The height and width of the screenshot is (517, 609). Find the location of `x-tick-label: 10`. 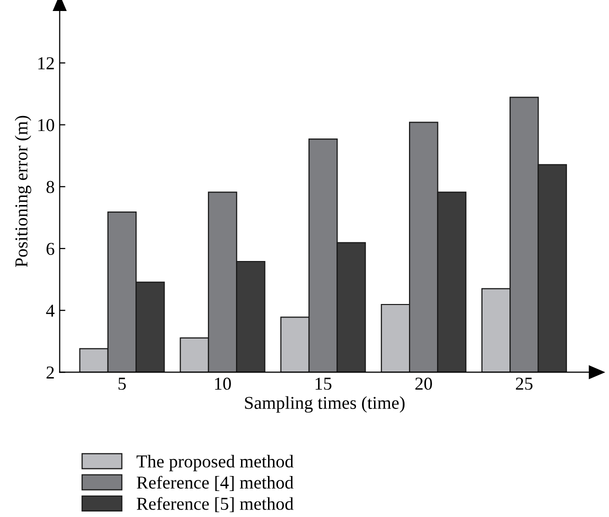

x-tick-label: 10 is located at coordinates (223, 384).